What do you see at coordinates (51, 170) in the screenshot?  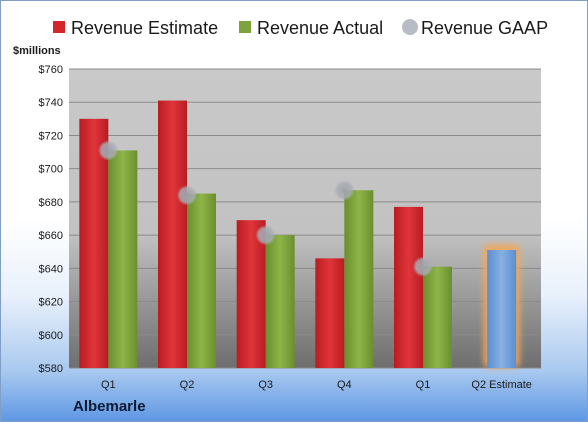 I see `y-tick-label: $700` at bounding box center [51, 170].